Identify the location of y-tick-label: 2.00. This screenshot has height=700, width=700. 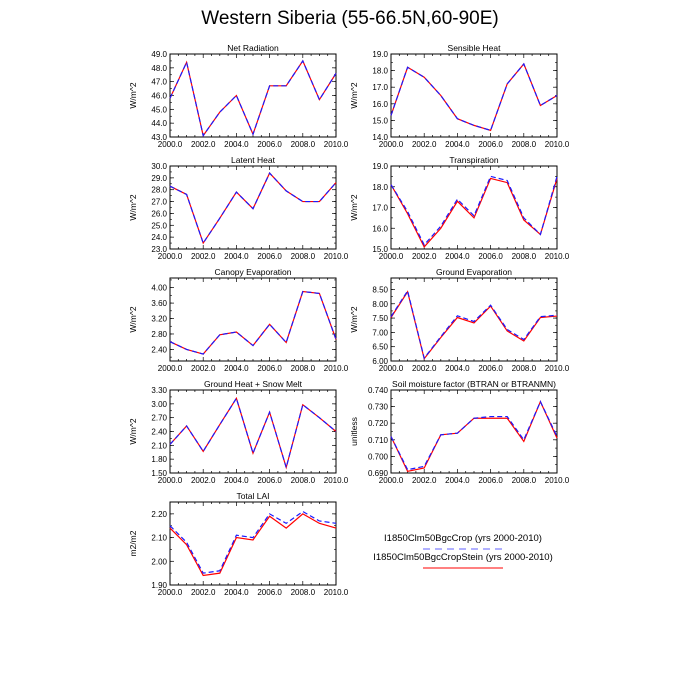
(159, 561).